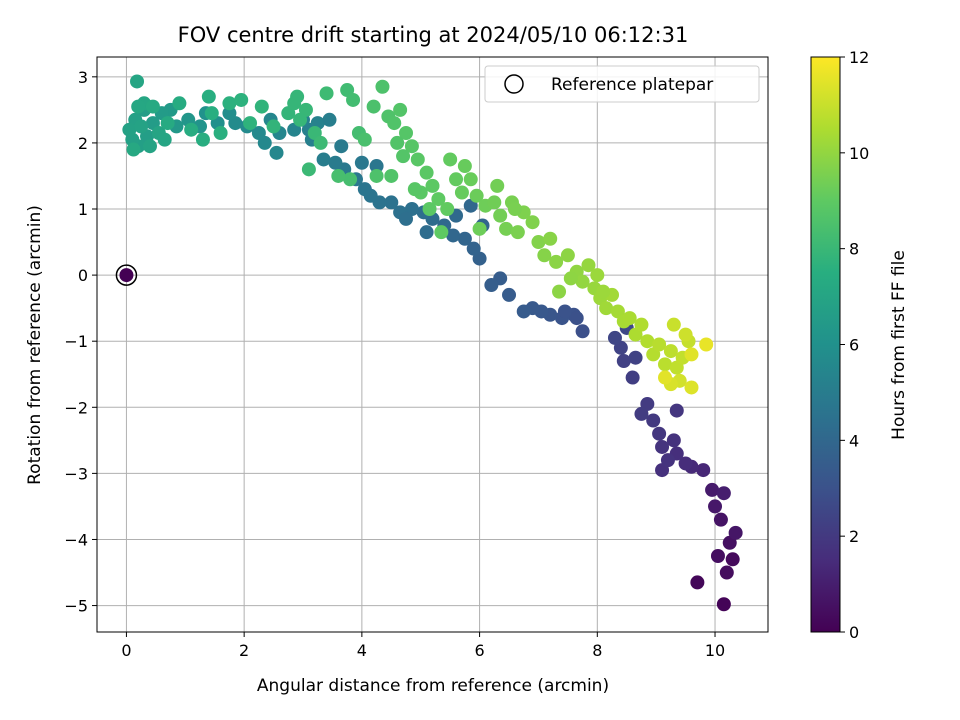  What do you see at coordinates (825, 344) in the screenshot?
I see `colorbar-gradient` at bounding box center [825, 344].